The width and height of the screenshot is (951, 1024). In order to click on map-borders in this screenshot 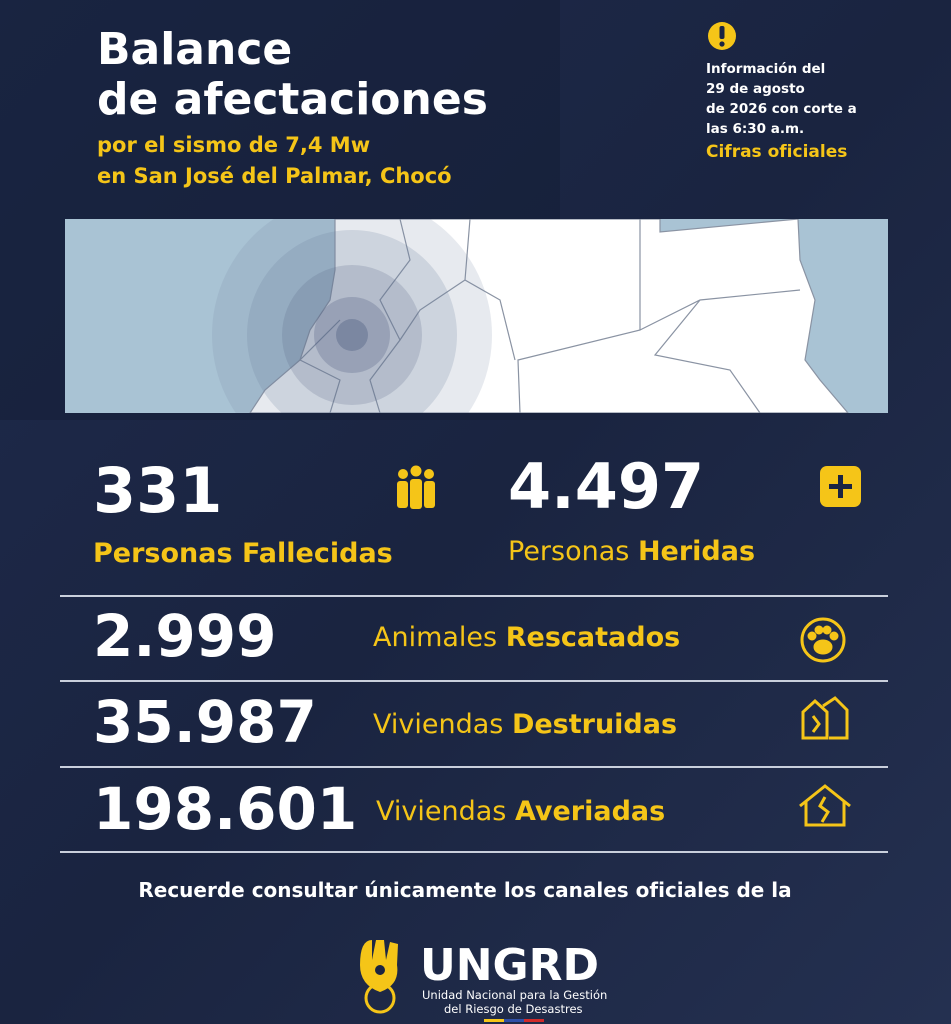, I will do `click(549, 316)`.